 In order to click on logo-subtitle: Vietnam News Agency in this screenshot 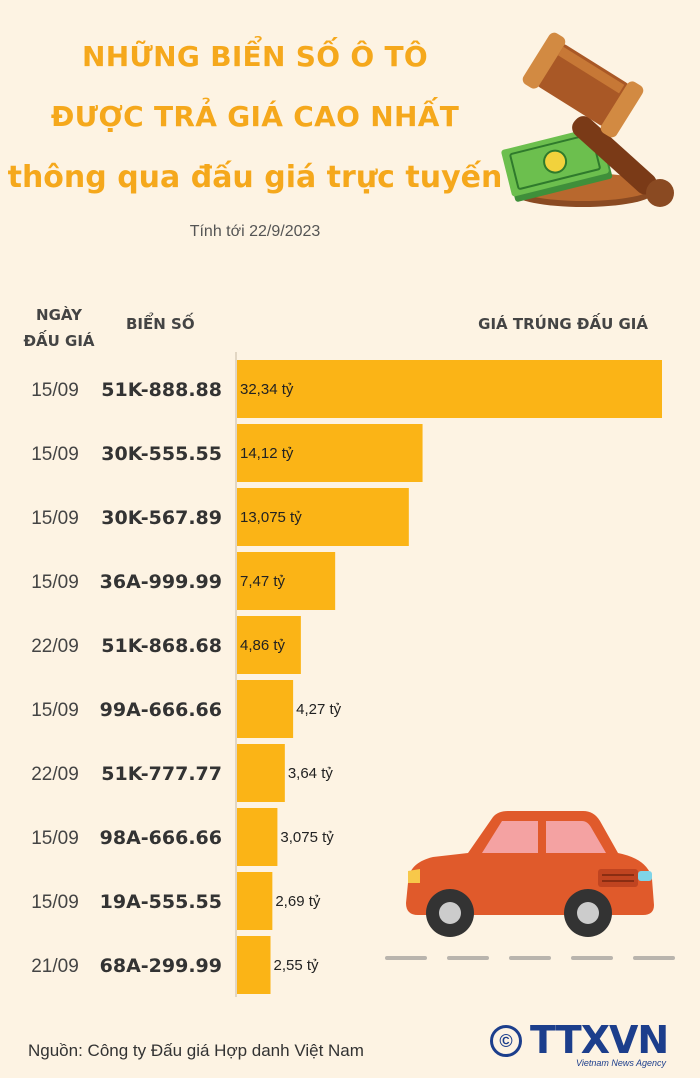, I will do `click(621, 1063)`.